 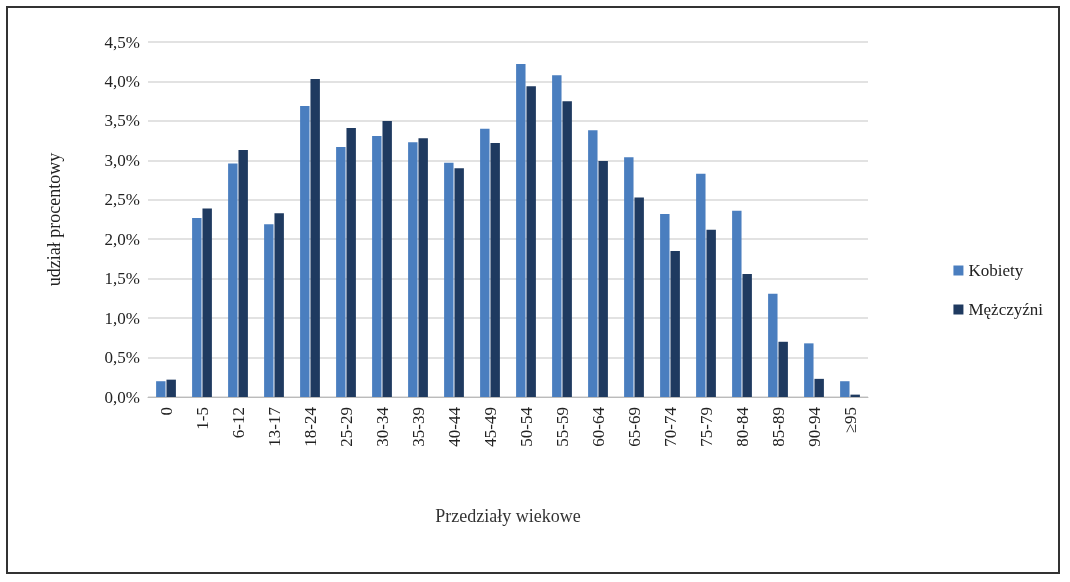 What do you see at coordinates (122, 200) in the screenshot?
I see `y-tick-label: 2,5%` at bounding box center [122, 200].